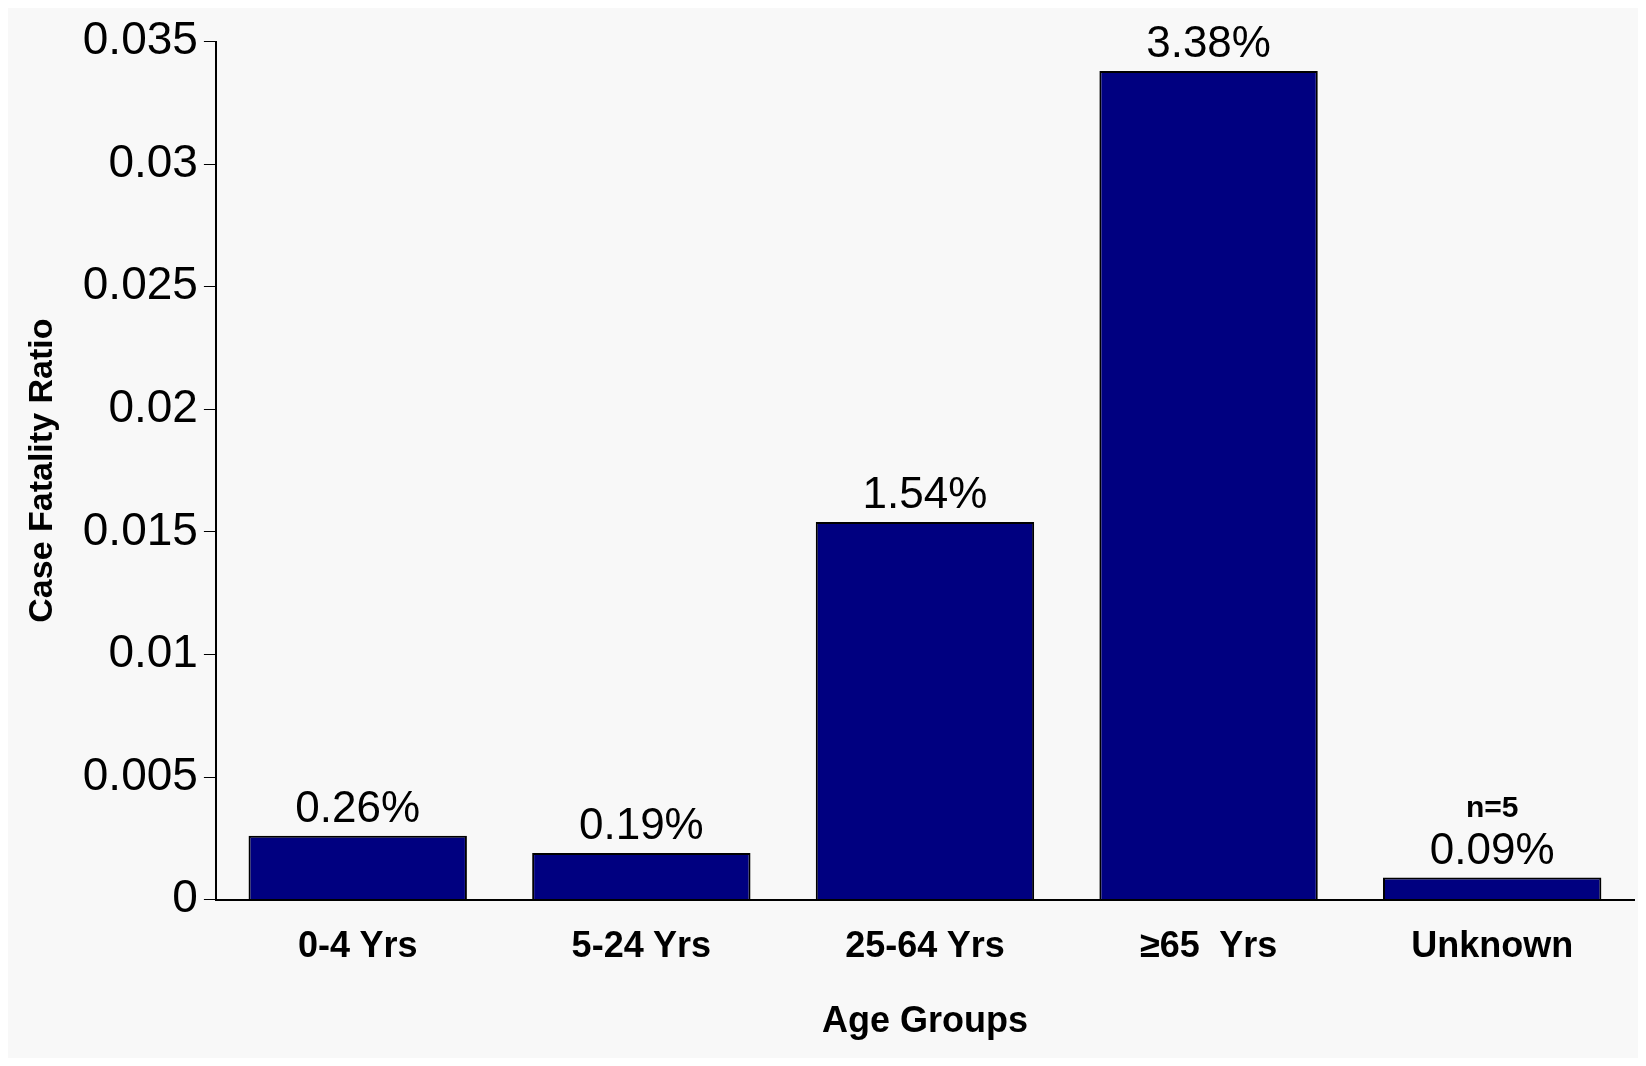 This screenshot has width=1646, height=1066. I want to click on data-label: 0.19%, so click(641, 824).